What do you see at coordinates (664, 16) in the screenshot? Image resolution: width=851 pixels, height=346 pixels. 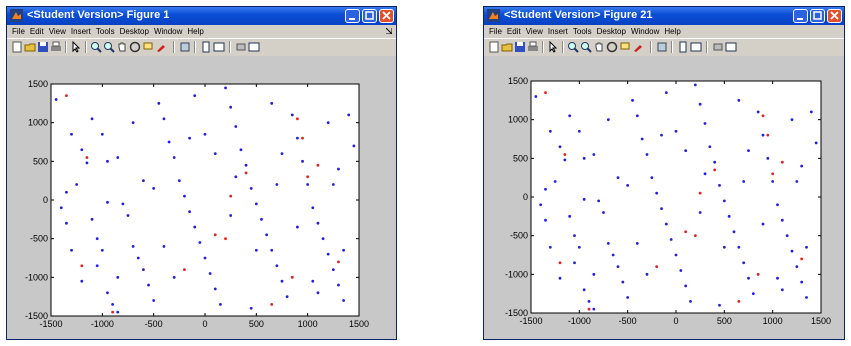 I see `title-bar: <Student Version> Figure 21` at bounding box center [664, 16].